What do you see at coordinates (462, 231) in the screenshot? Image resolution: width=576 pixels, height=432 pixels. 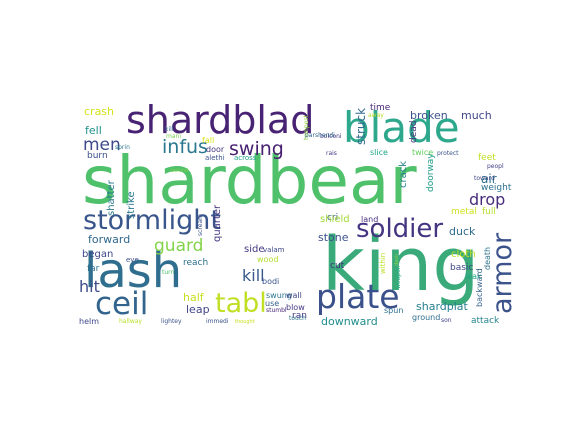 I see `word-duck: duck` at bounding box center [462, 231].